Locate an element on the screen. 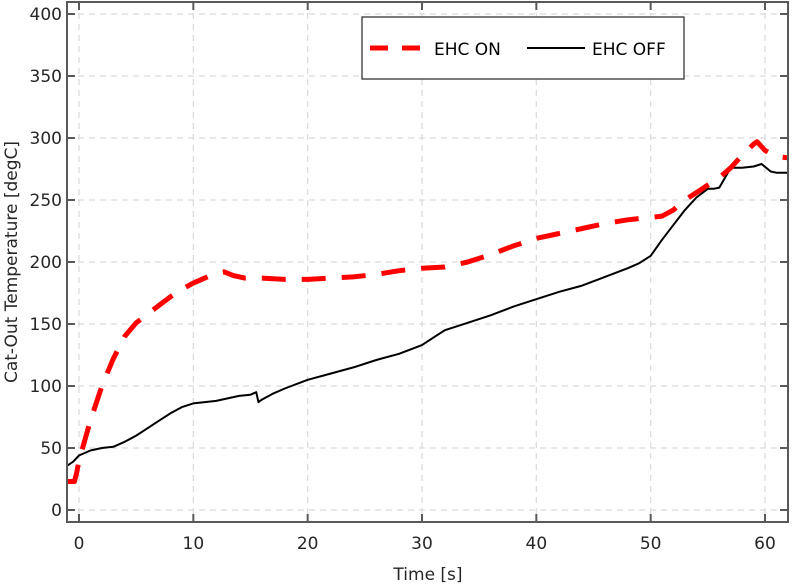 The height and width of the screenshot is (587, 792). x-tick-label: 0 is located at coordinates (79, 544).